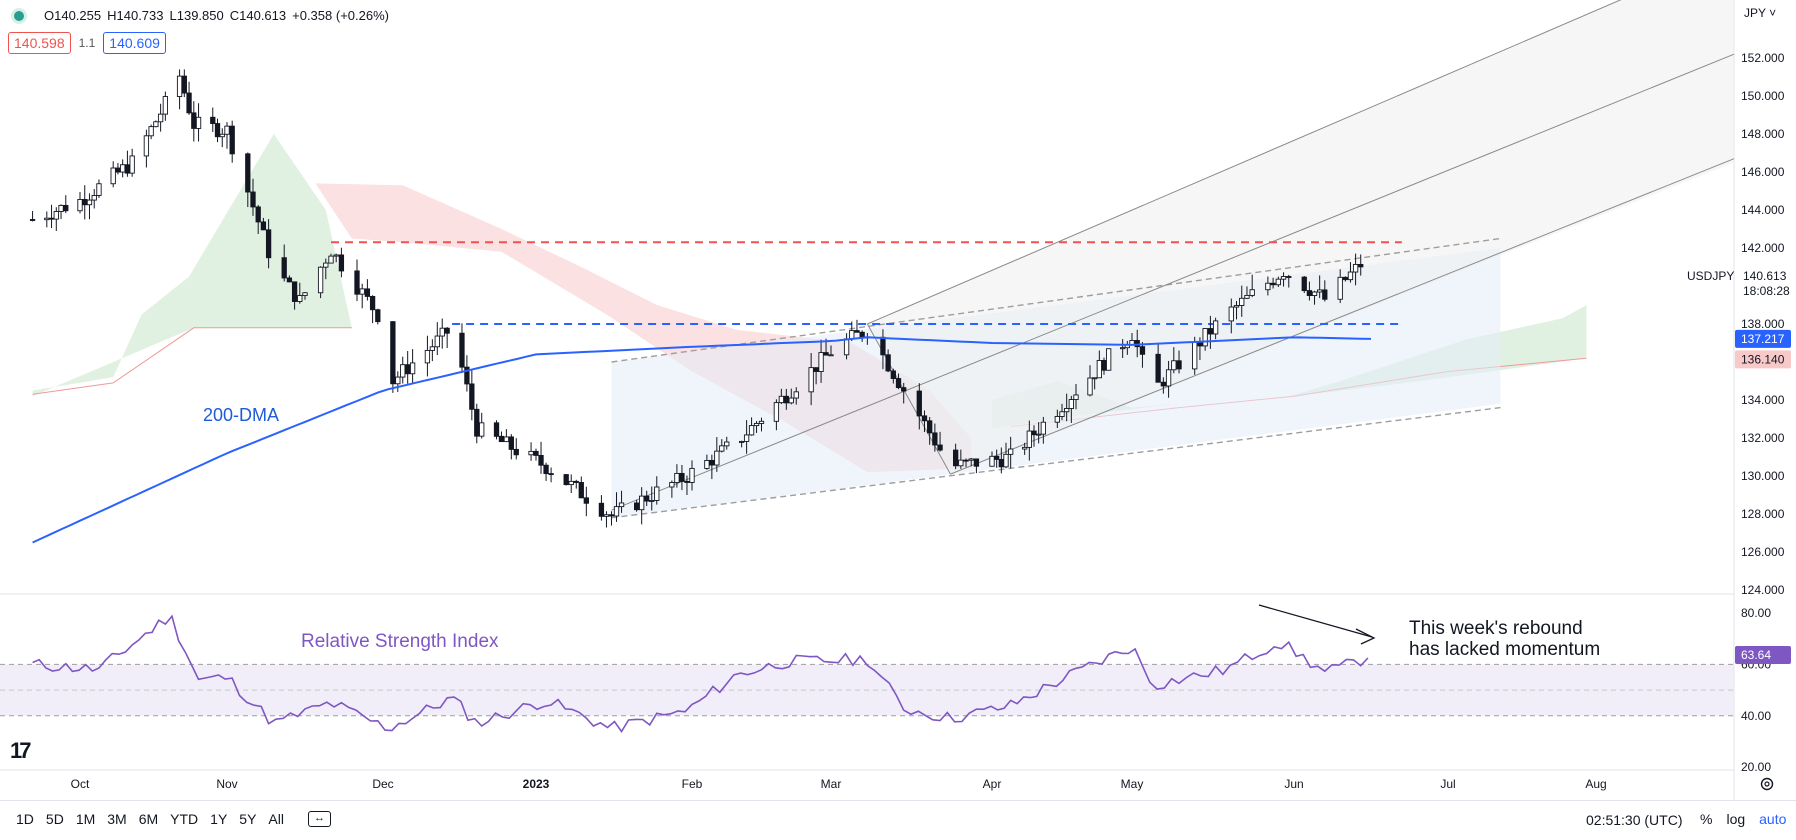 The image size is (1796, 840). Describe the element at coordinates (276, 819) in the screenshot. I see `timeframe-all: All` at that location.